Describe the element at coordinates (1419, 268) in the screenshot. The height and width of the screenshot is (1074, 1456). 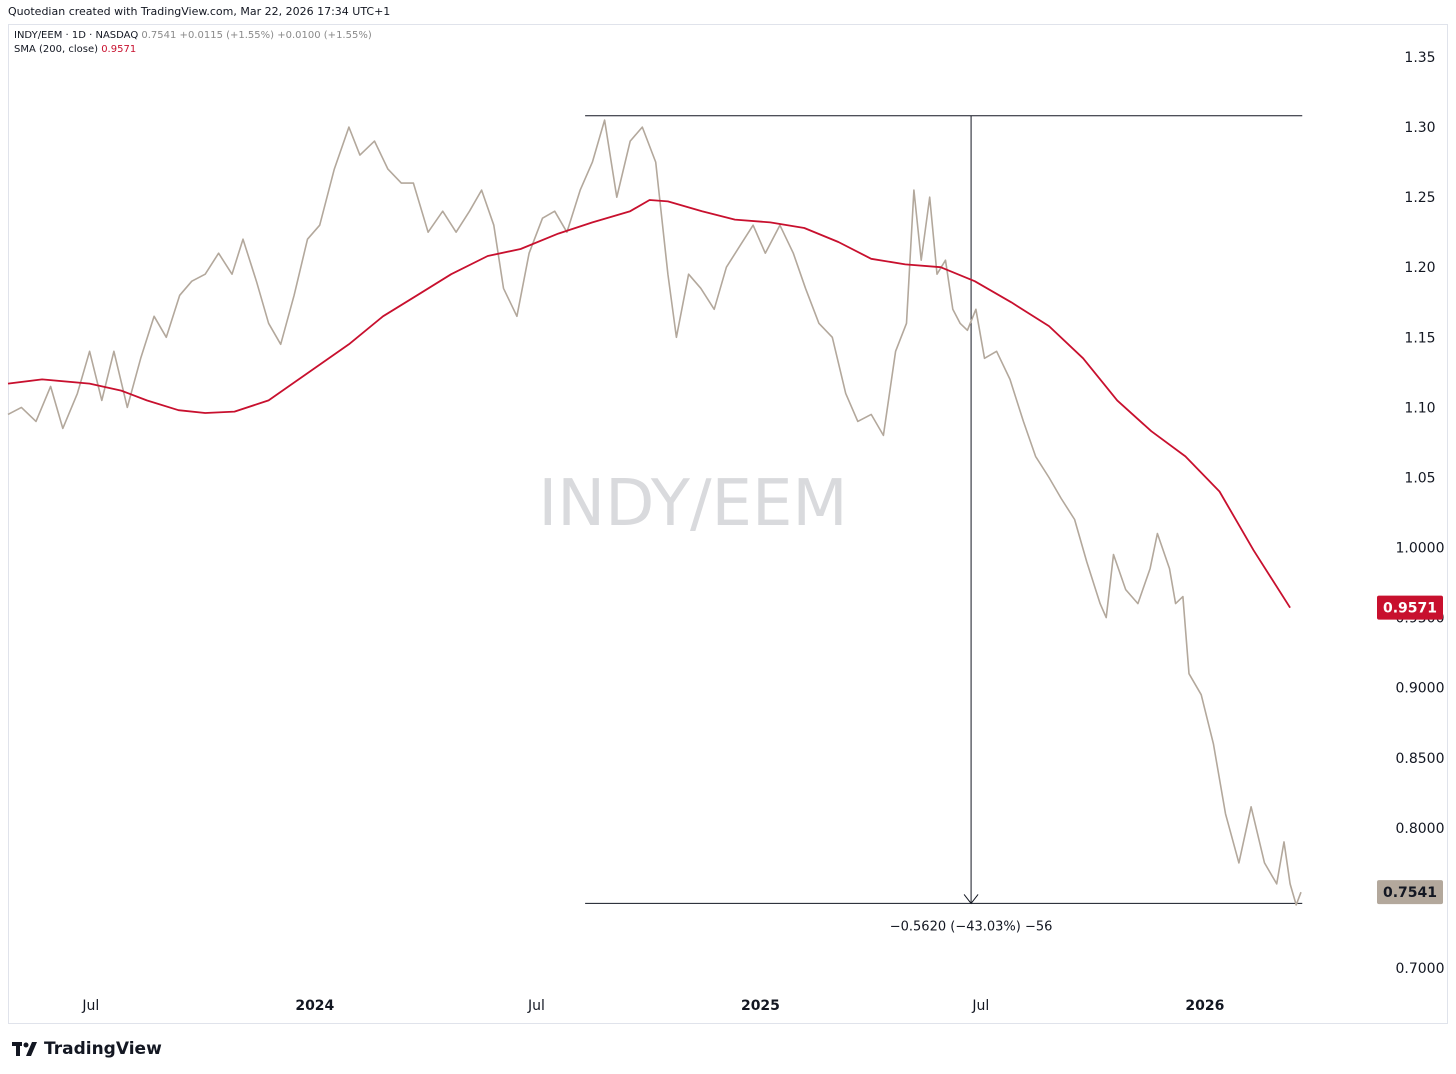
I see `y-axis-tick-label: 1.20` at that location.